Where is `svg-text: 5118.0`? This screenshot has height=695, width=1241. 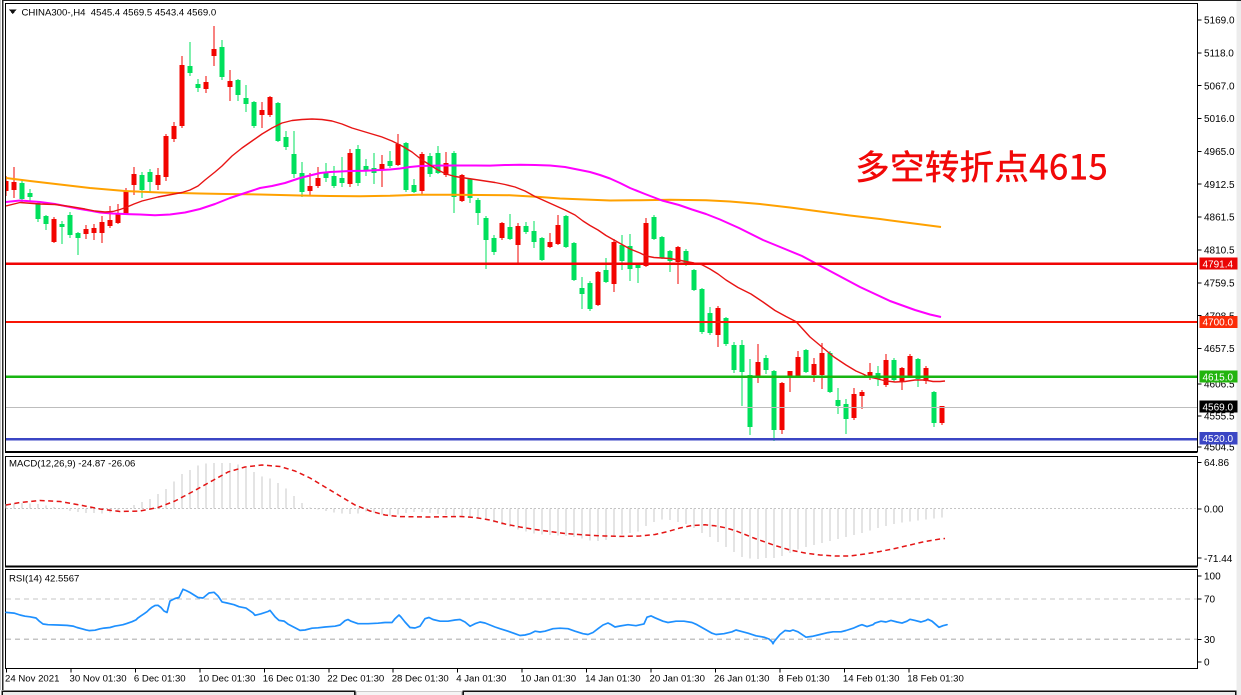
svg-text: 5118.0 is located at coordinates (1219, 54).